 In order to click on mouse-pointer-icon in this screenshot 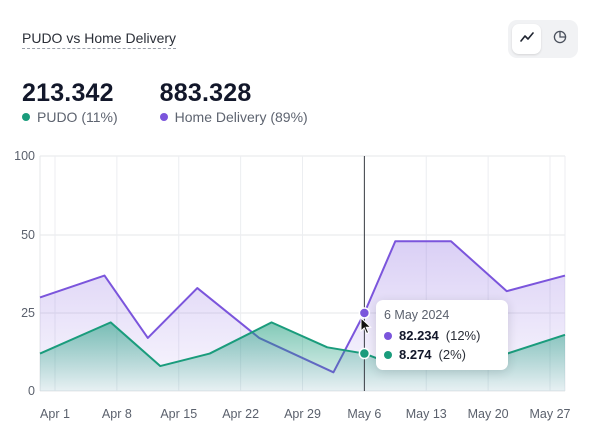, I will do `click(366, 328)`.